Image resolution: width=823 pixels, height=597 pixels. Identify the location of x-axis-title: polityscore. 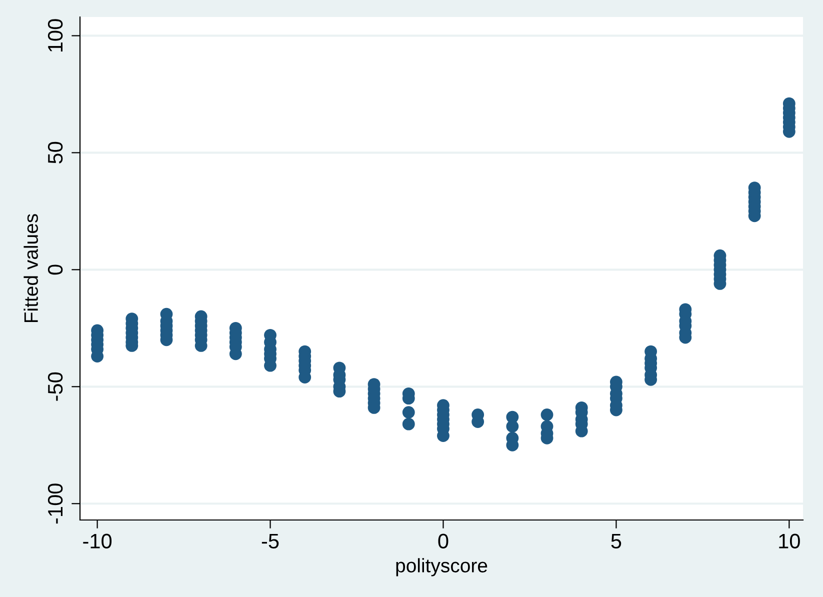
(442, 567).